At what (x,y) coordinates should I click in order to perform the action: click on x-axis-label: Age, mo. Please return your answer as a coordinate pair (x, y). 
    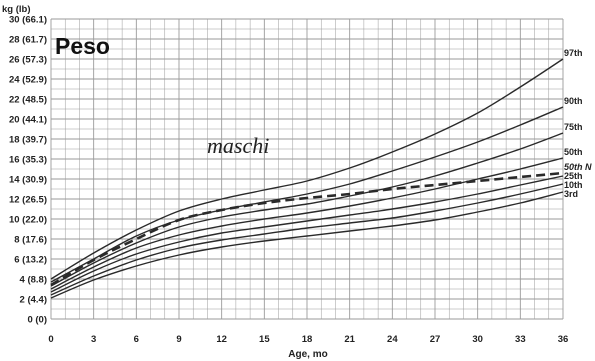
    Looking at the image, I should click on (307, 354).